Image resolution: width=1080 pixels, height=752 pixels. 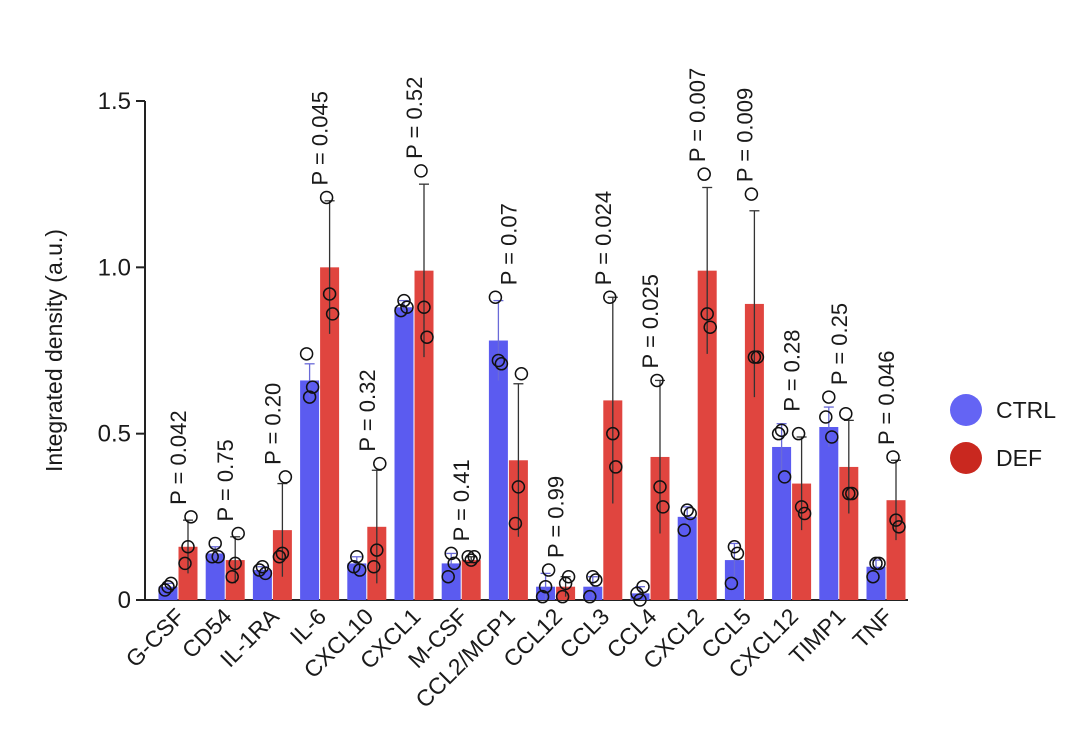 What do you see at coordinates (124, 600) in the screenshot?
I see `y-tick-label: 0` at bounding box center [124, 600].